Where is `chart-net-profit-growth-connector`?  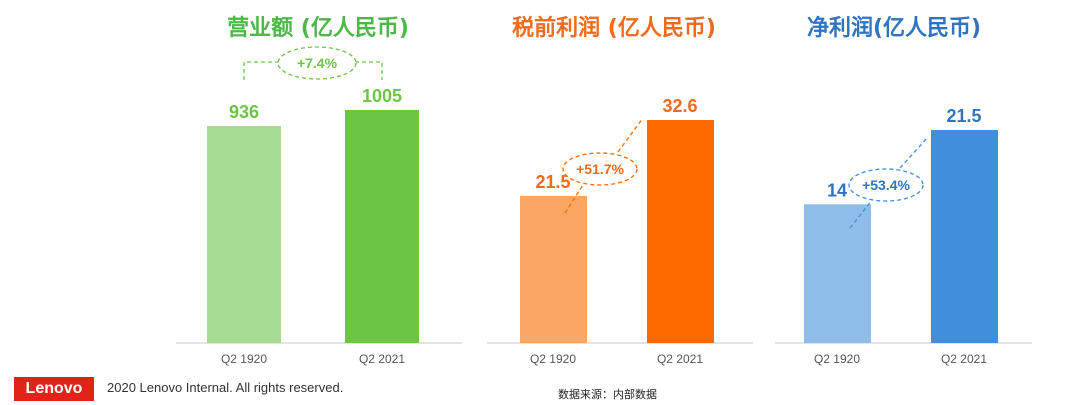
chart-net-profit-growth-connector is located at coordinates (889, 182).